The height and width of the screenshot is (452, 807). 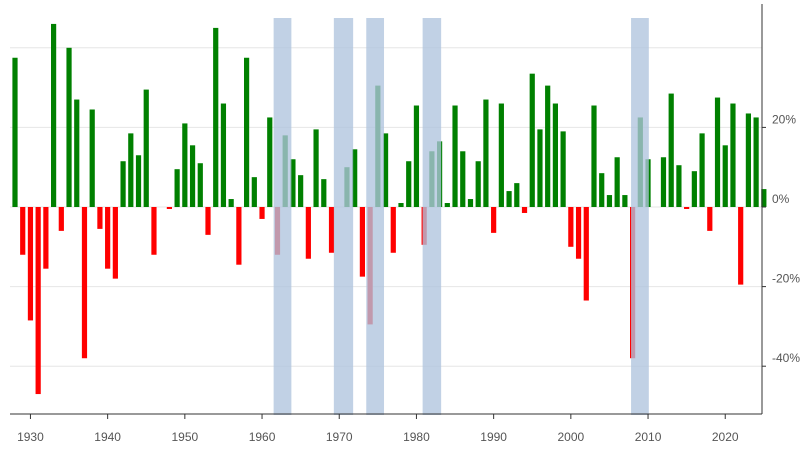 What do you see at coordinates (617, 182) in the screenshot?
I see `bar-2006` at bounding box center [617, 182].